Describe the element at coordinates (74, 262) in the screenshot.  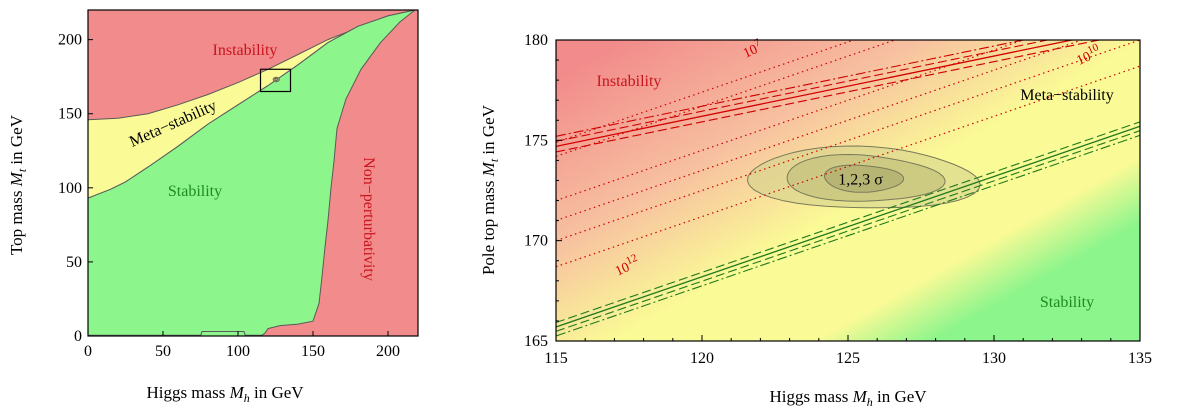
I see `y-tick-label: 50` at that location.